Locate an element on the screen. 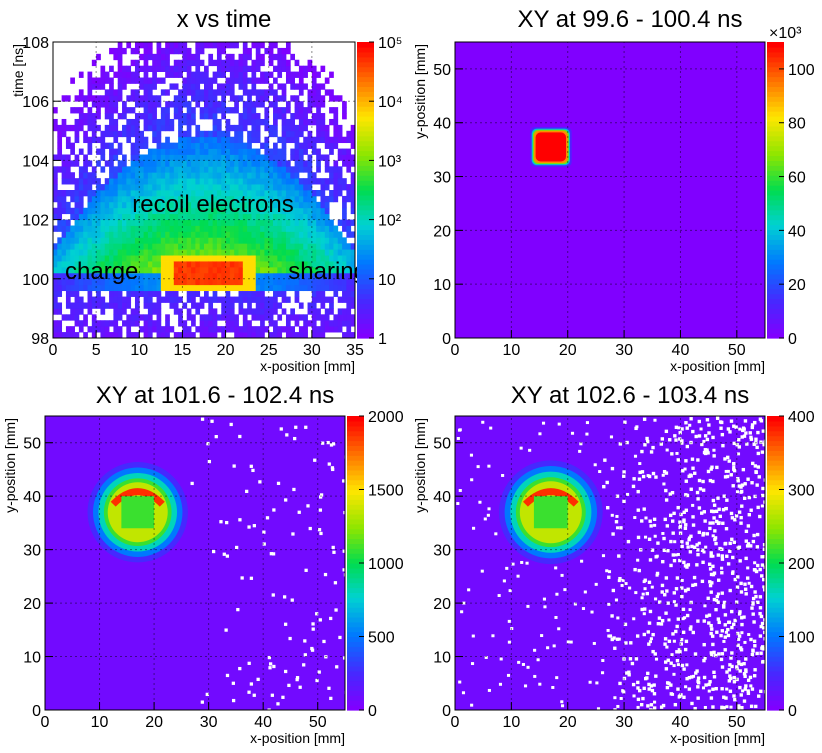 The height and width of the screenshot is (753, 822). y-tick-label: 40 is located at coordinates (442, 497).